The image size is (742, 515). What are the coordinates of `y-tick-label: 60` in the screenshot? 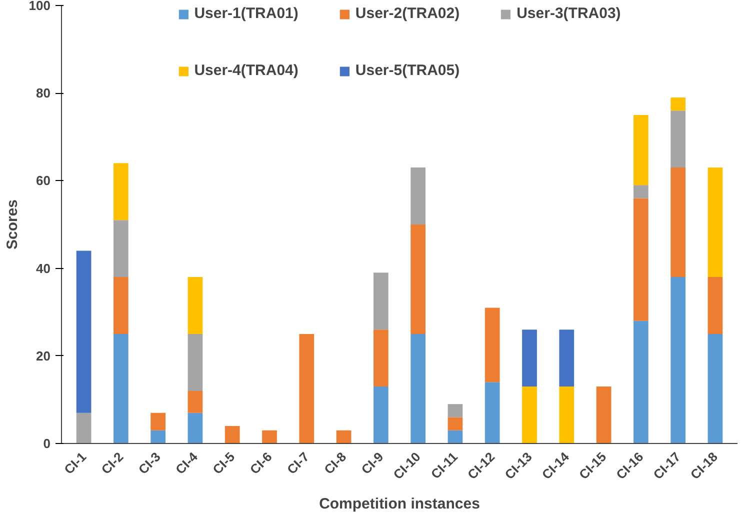 It's located at (43, 180).